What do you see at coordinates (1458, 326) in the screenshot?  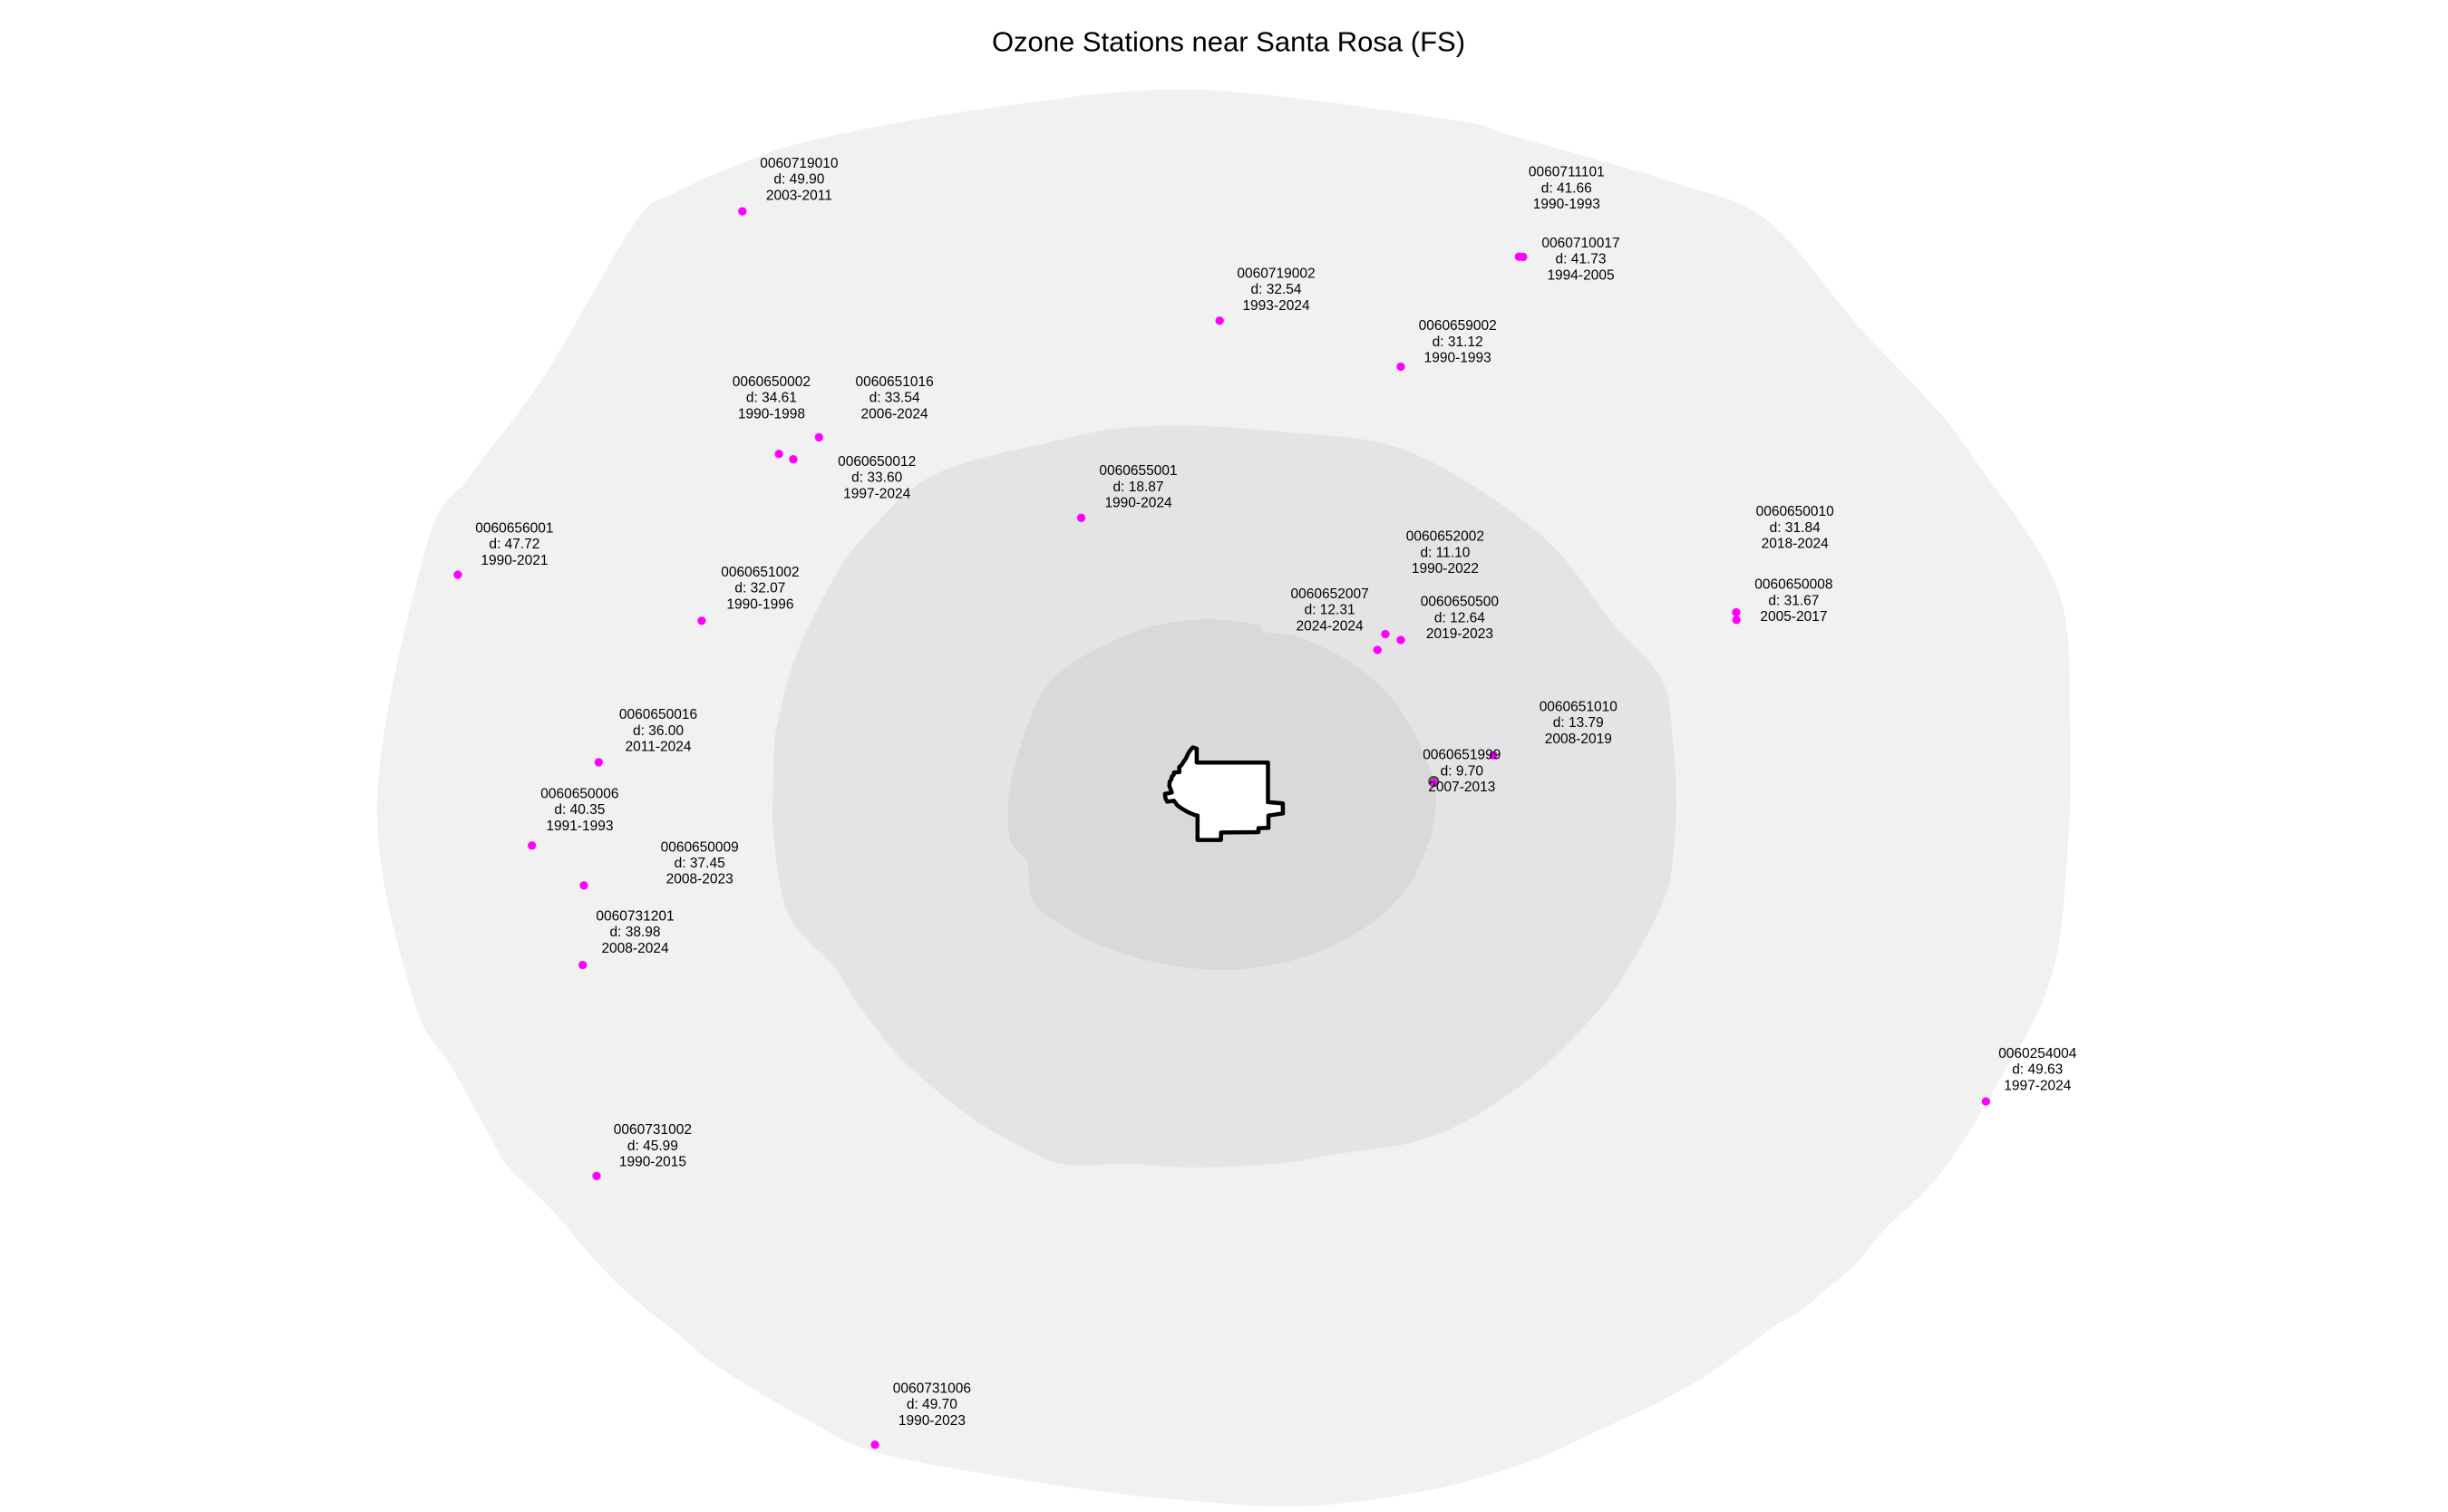 I see `svg-text: 0060659002` at bounding box center [1458, 326].